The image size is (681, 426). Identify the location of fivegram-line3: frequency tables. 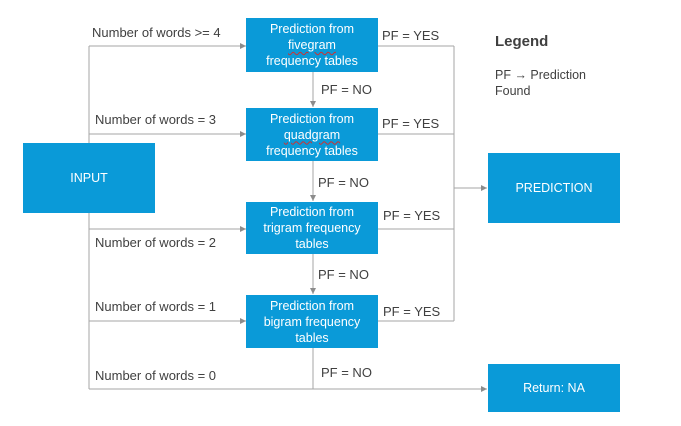
(312, 61).